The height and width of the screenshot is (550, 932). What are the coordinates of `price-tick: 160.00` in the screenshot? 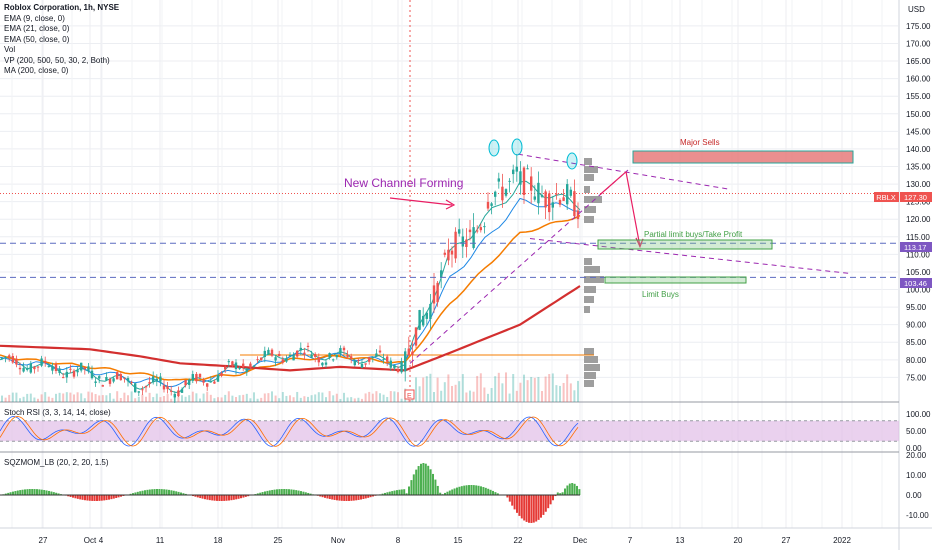 It's located at (918, 79).